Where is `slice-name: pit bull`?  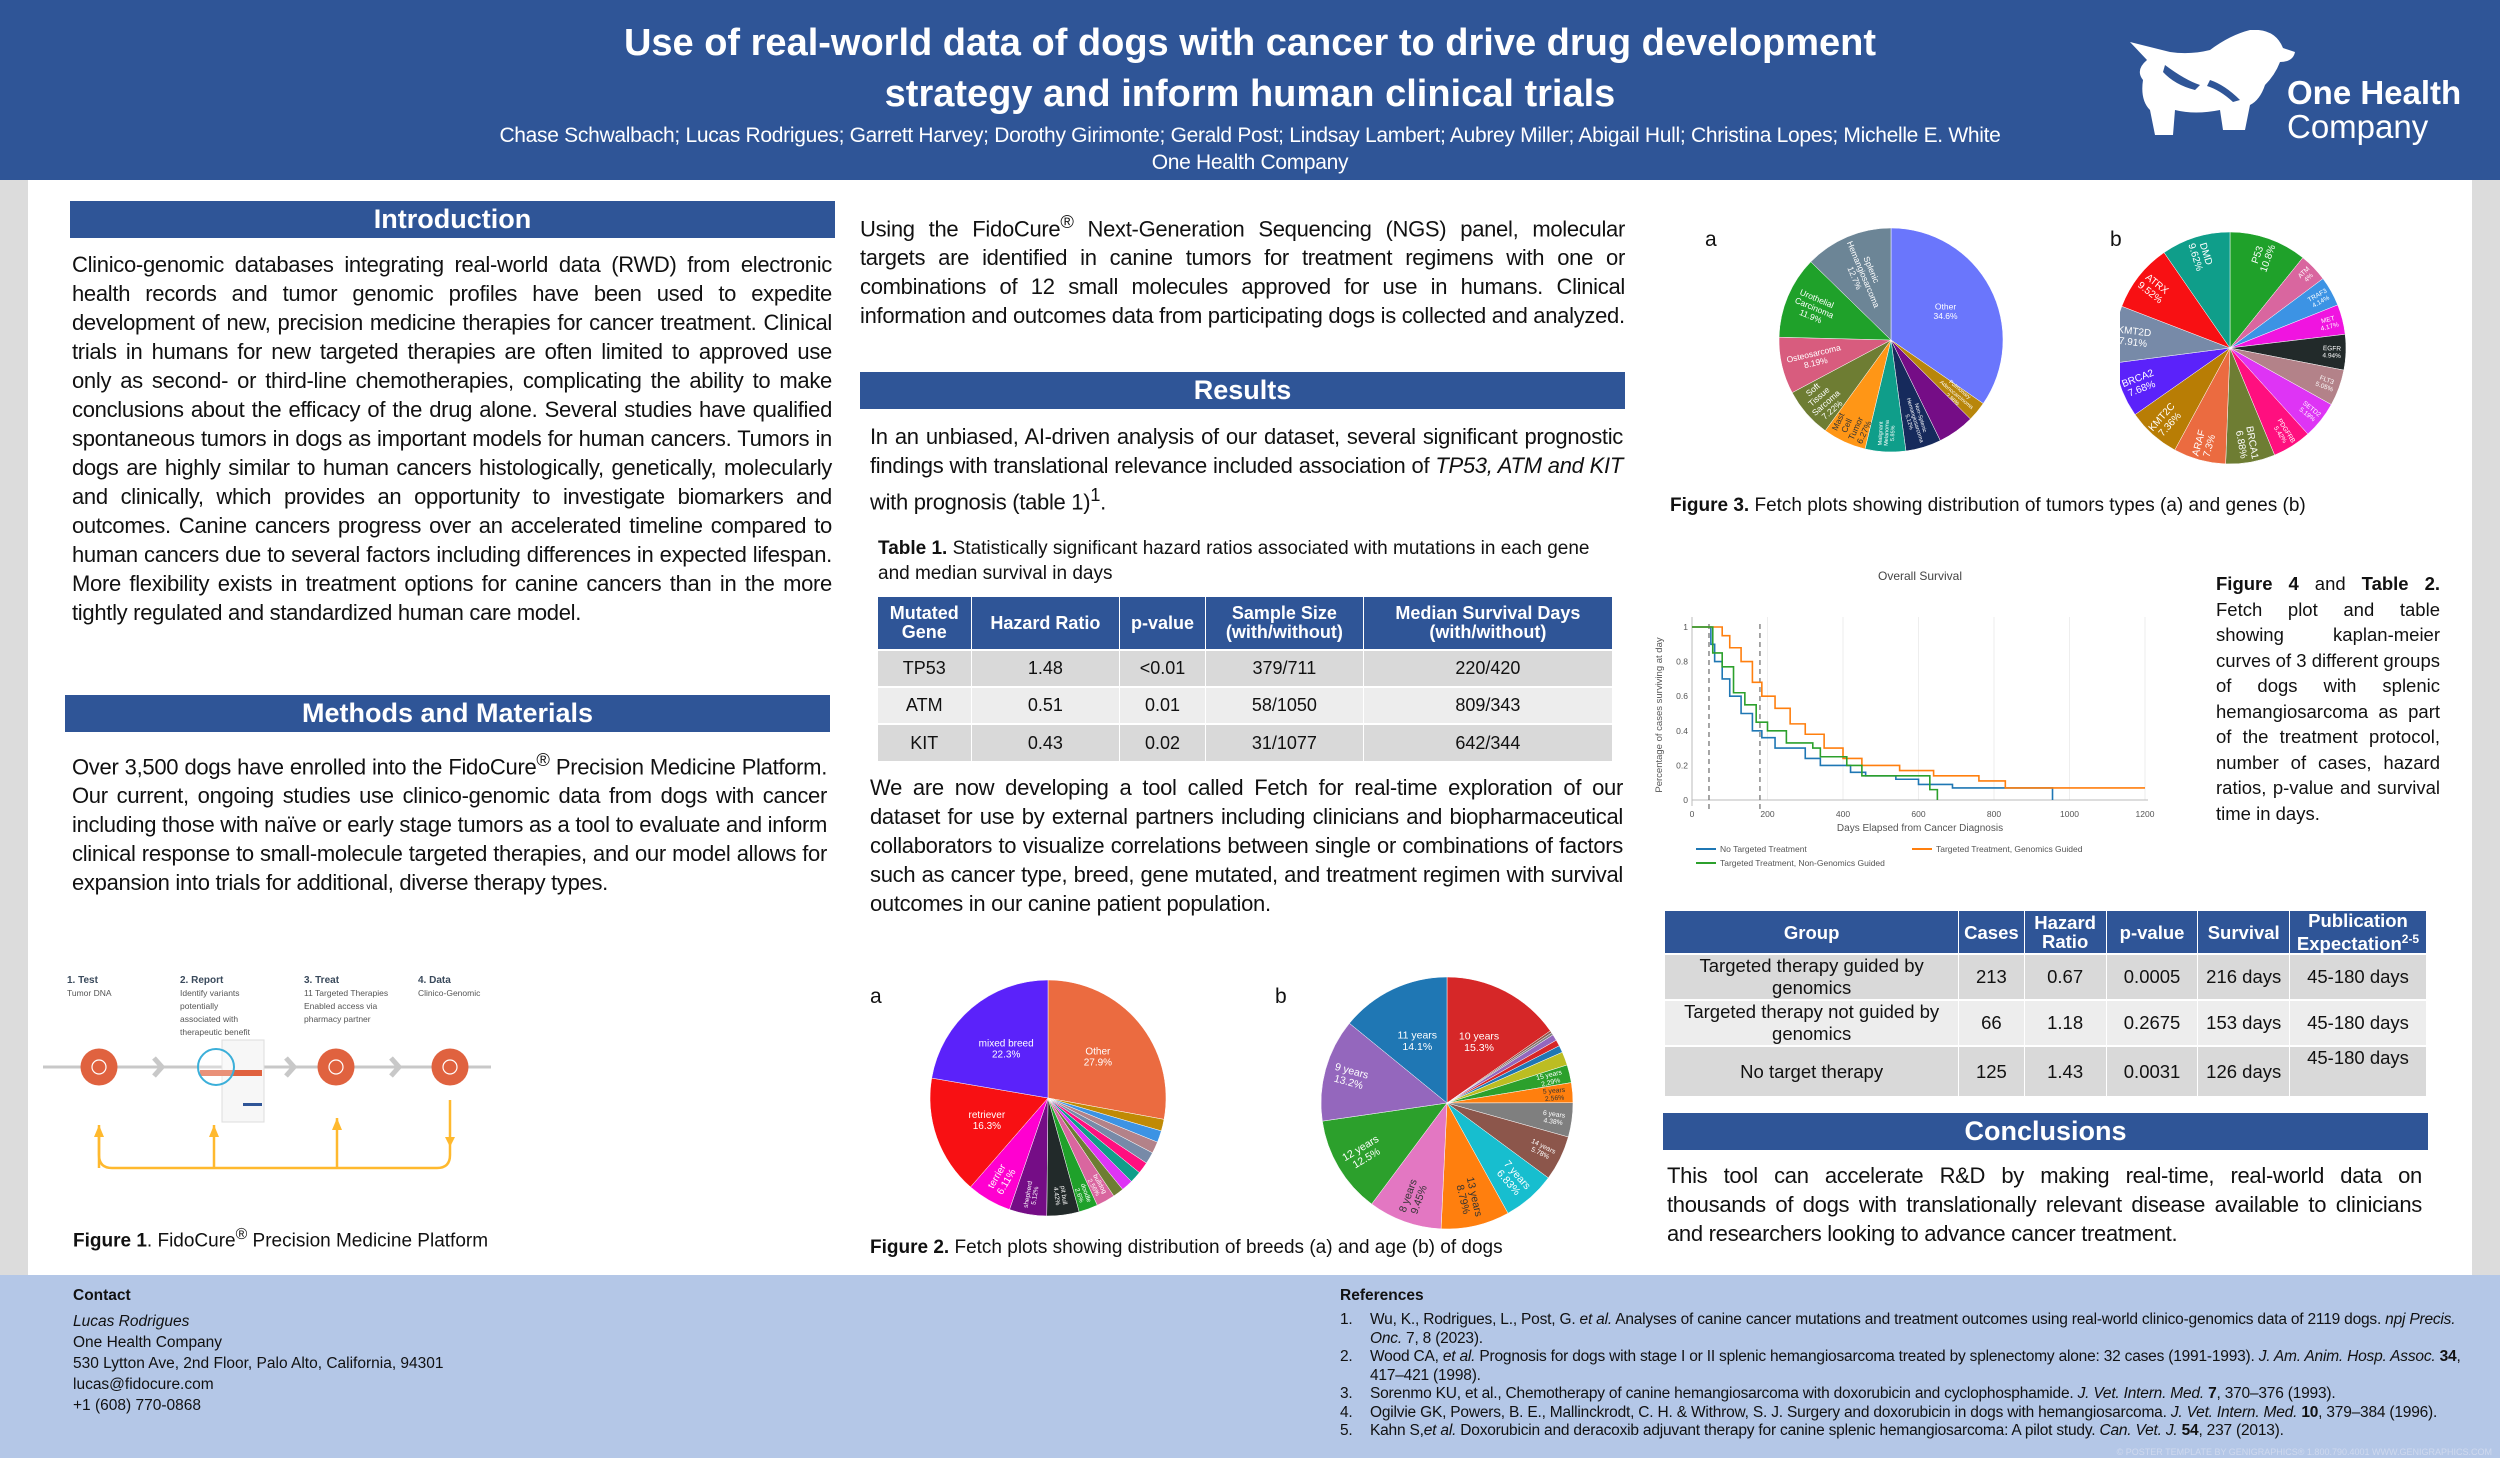
slice-name: pit bull is located at coordinates (1063, 1196).